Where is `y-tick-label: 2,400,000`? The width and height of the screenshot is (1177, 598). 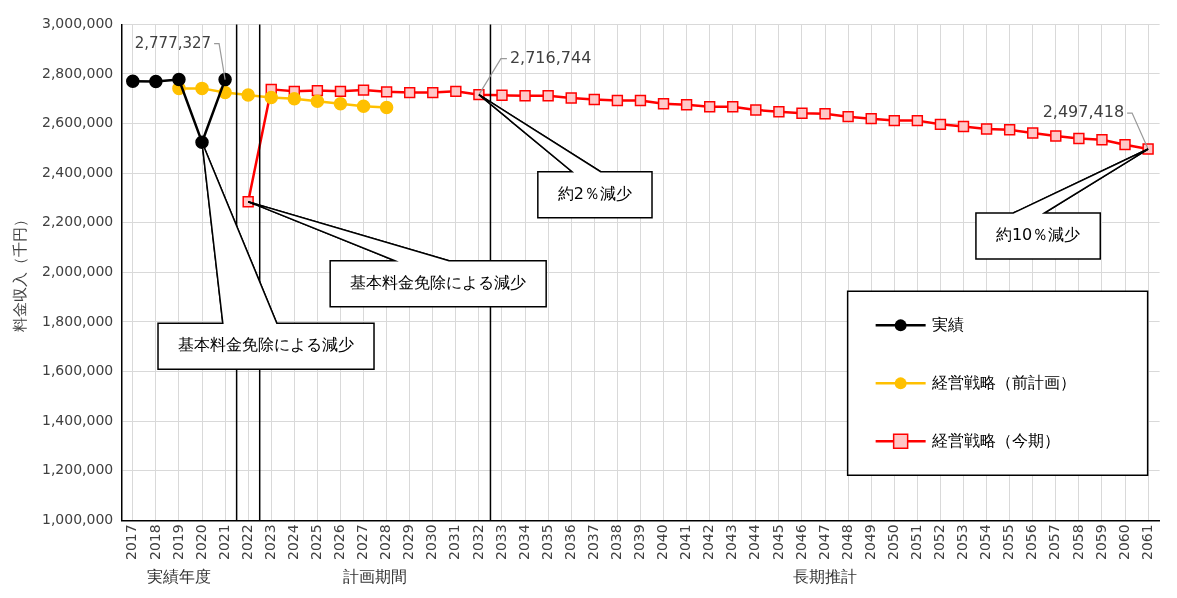 y-tick-label: 2,400,000 is located at coordinates (77, 171).